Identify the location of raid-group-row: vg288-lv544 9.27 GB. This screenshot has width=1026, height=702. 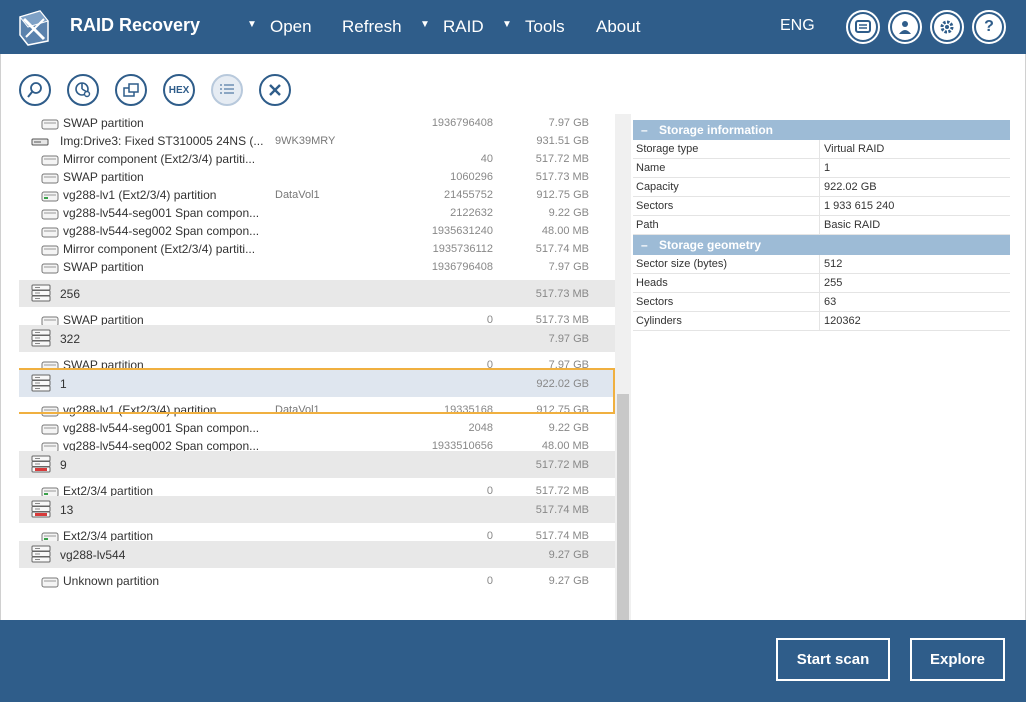
(317, 554).